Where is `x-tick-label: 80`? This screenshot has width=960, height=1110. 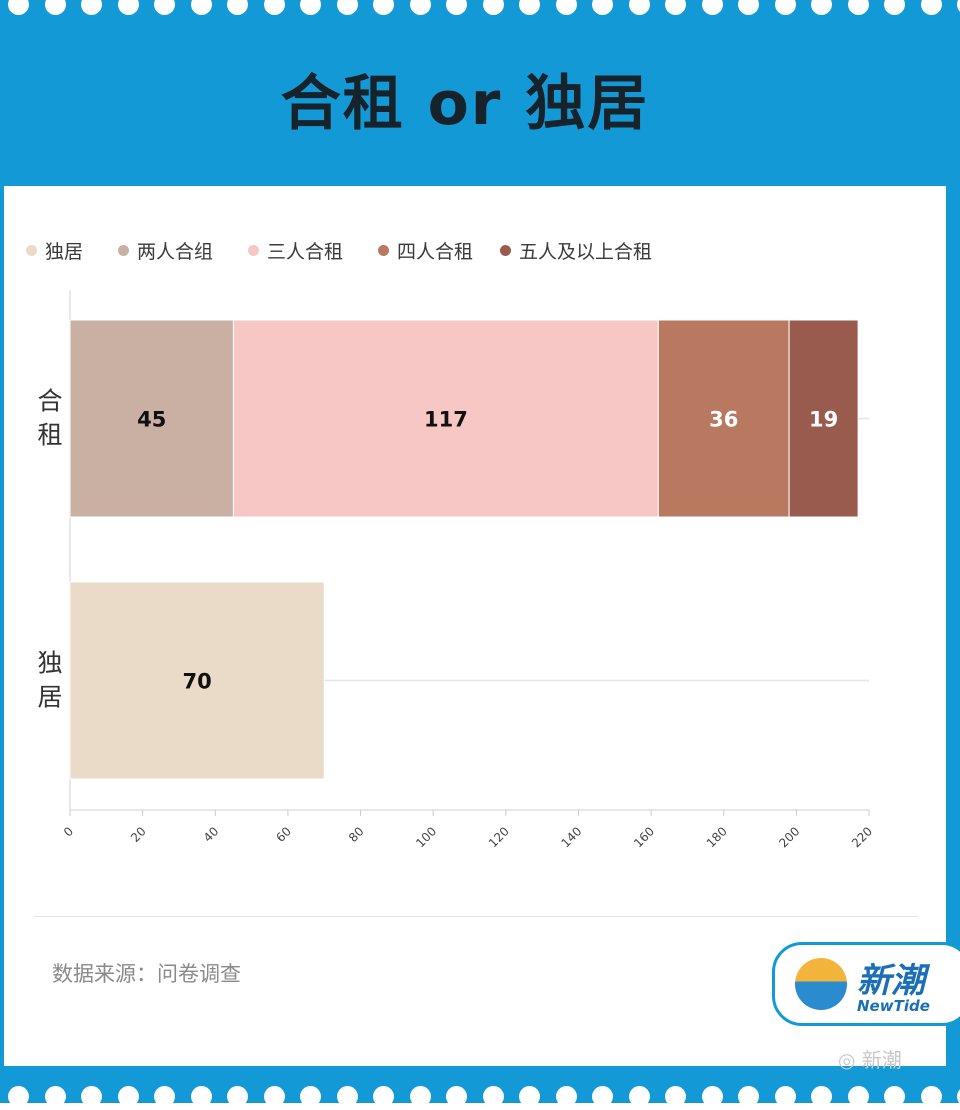
x-tick-label: 80 is located at coordinates (356, 834).